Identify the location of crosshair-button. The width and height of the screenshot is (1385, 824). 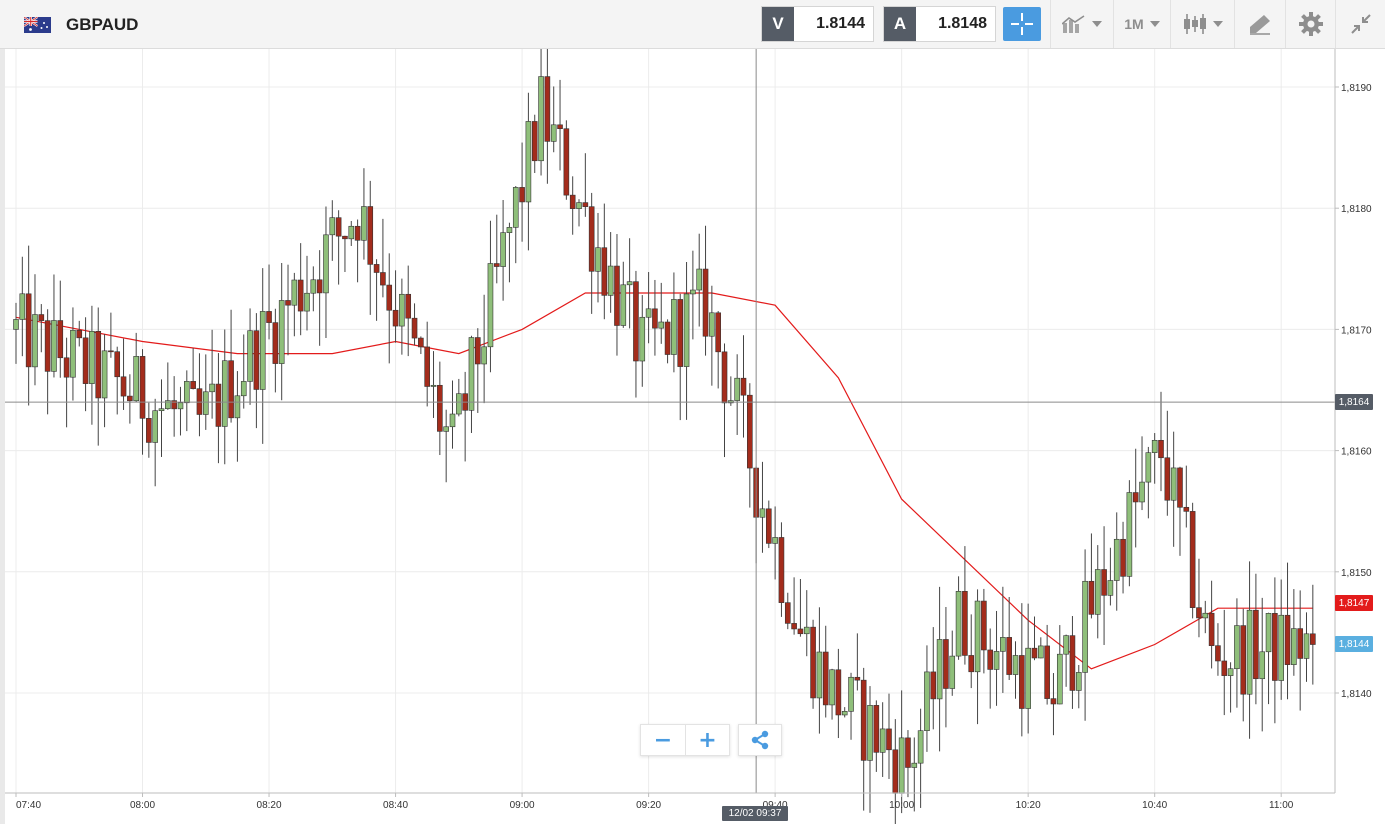
(1022, 24).